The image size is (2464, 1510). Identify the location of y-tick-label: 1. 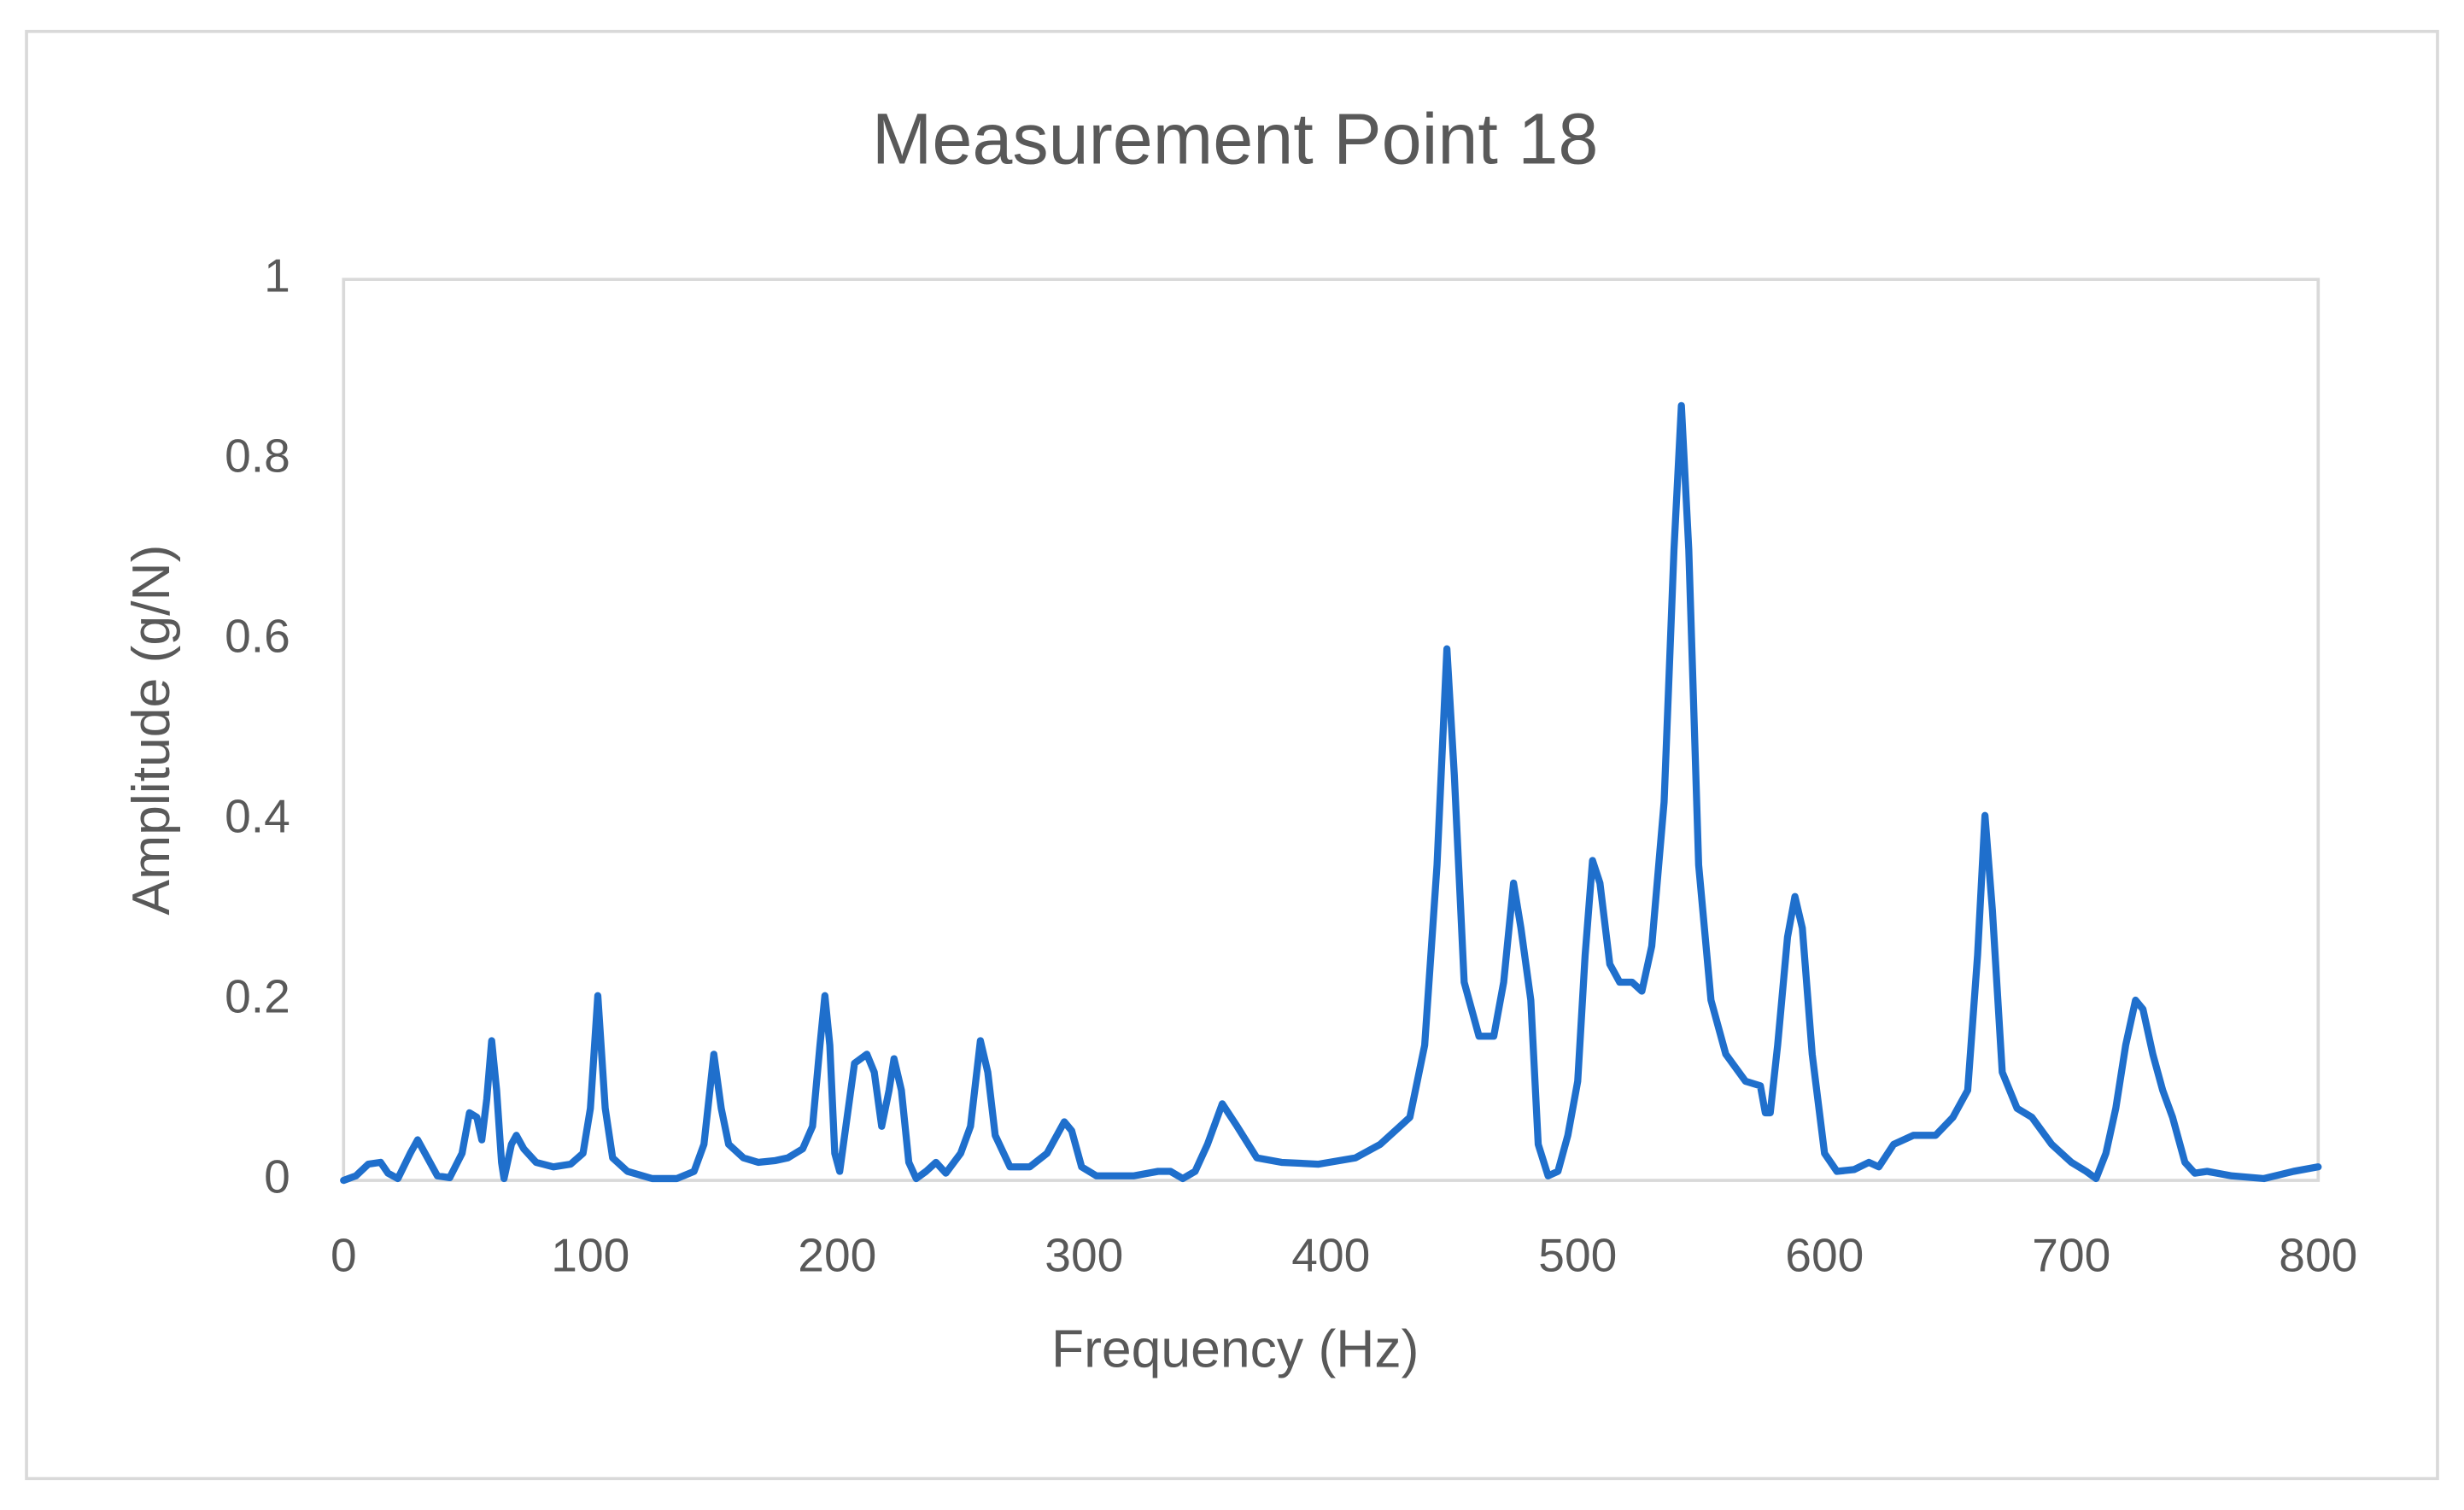
(277, 275).